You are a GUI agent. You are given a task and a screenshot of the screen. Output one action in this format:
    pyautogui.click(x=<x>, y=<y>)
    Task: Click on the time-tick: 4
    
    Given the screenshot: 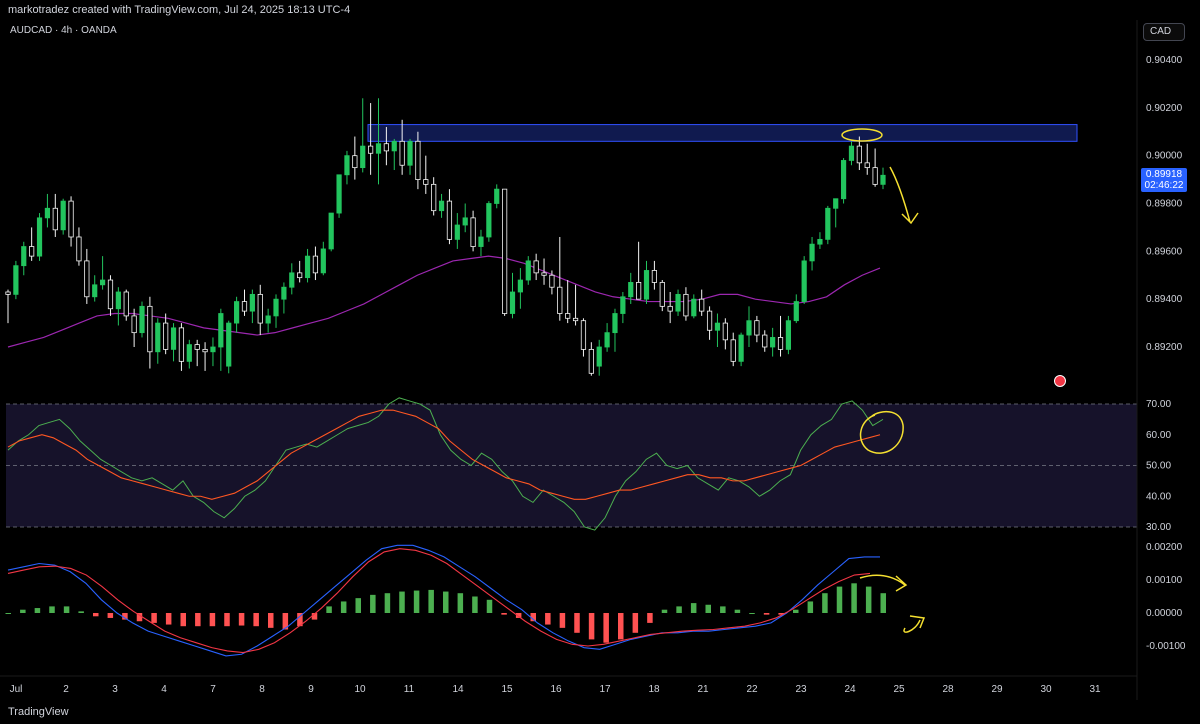 What is the action you would take?
    pyautogui.click(x=164, y=689)
    